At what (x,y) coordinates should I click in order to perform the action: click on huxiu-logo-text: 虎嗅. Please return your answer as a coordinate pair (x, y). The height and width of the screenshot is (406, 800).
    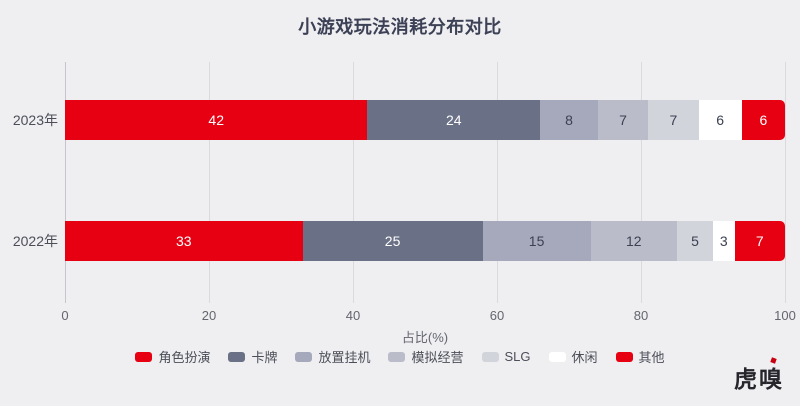
    Looking at the image, I should click on (759, 379).